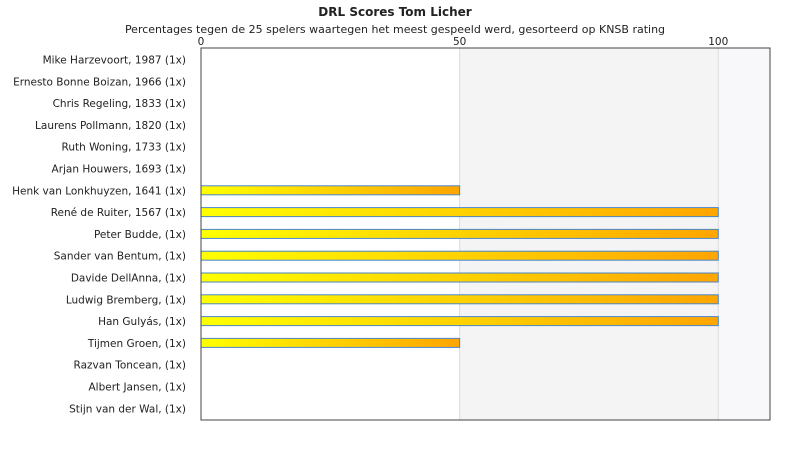 The image size is (790, 450). Describe the element at coordinates (394, 12) in the screenshot. I see `chart-title: DRL Scores Tom Licher` at that location.